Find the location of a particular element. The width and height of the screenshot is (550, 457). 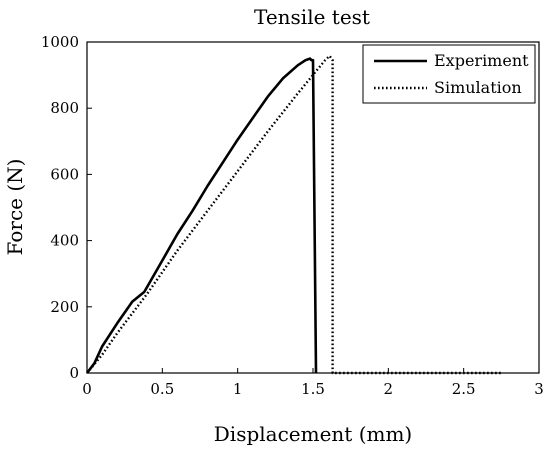

x-tick-label: 3 is located at coordinates (539, 389).